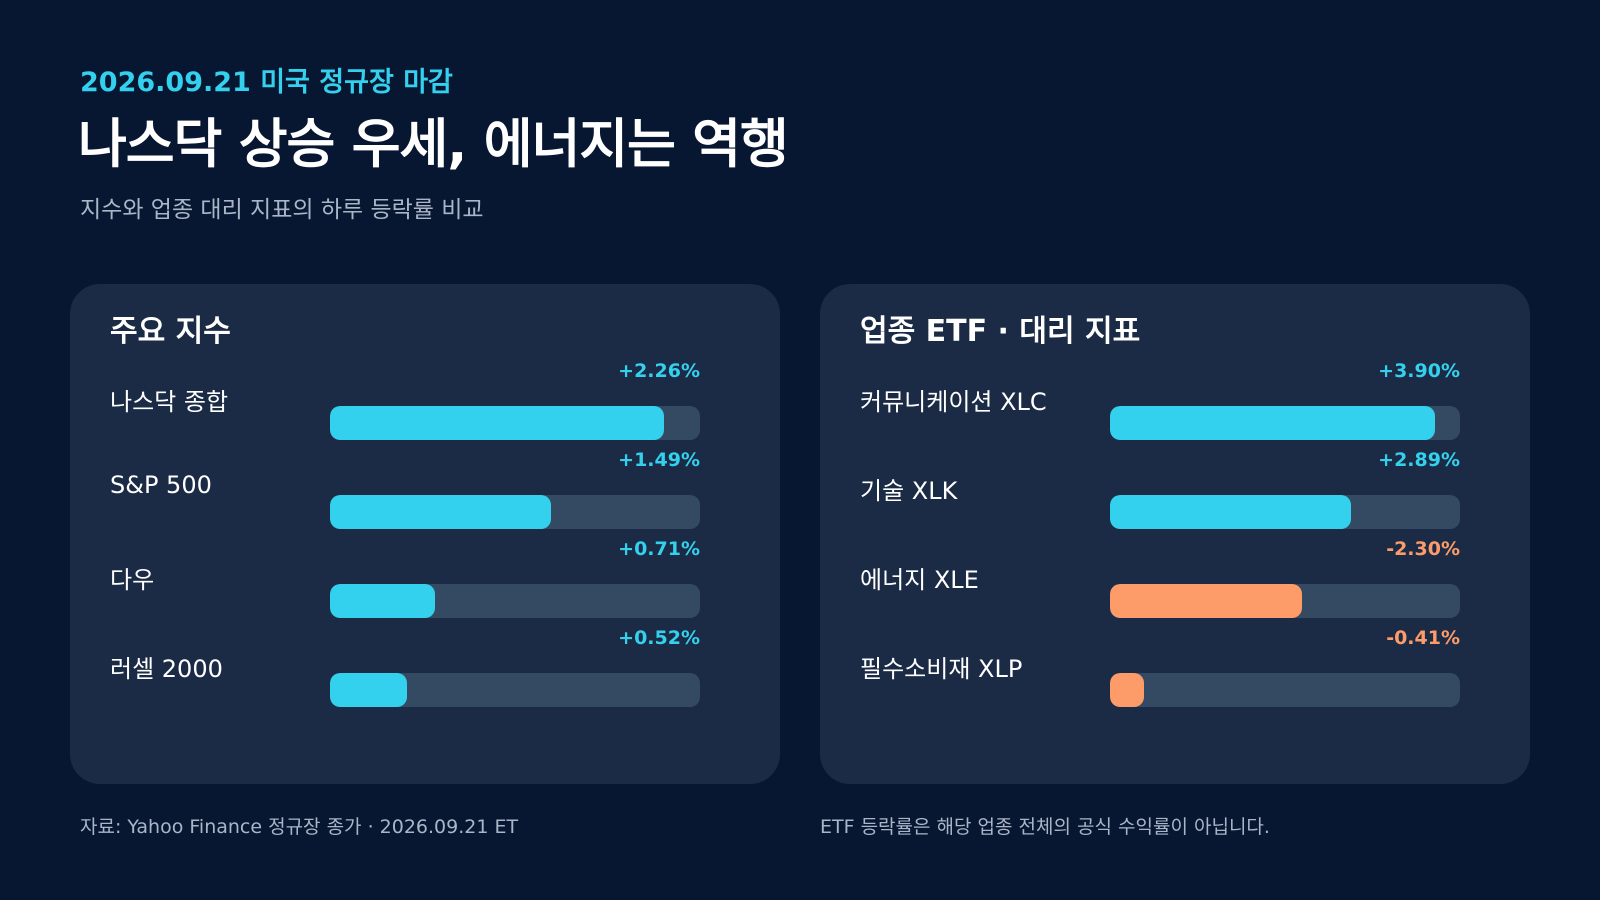 This screenshot has height=900, width=1600. Describe the element at coordinates (169, 402) in the screenshot. I see `bar-label: 나스닥 종합` at that location.